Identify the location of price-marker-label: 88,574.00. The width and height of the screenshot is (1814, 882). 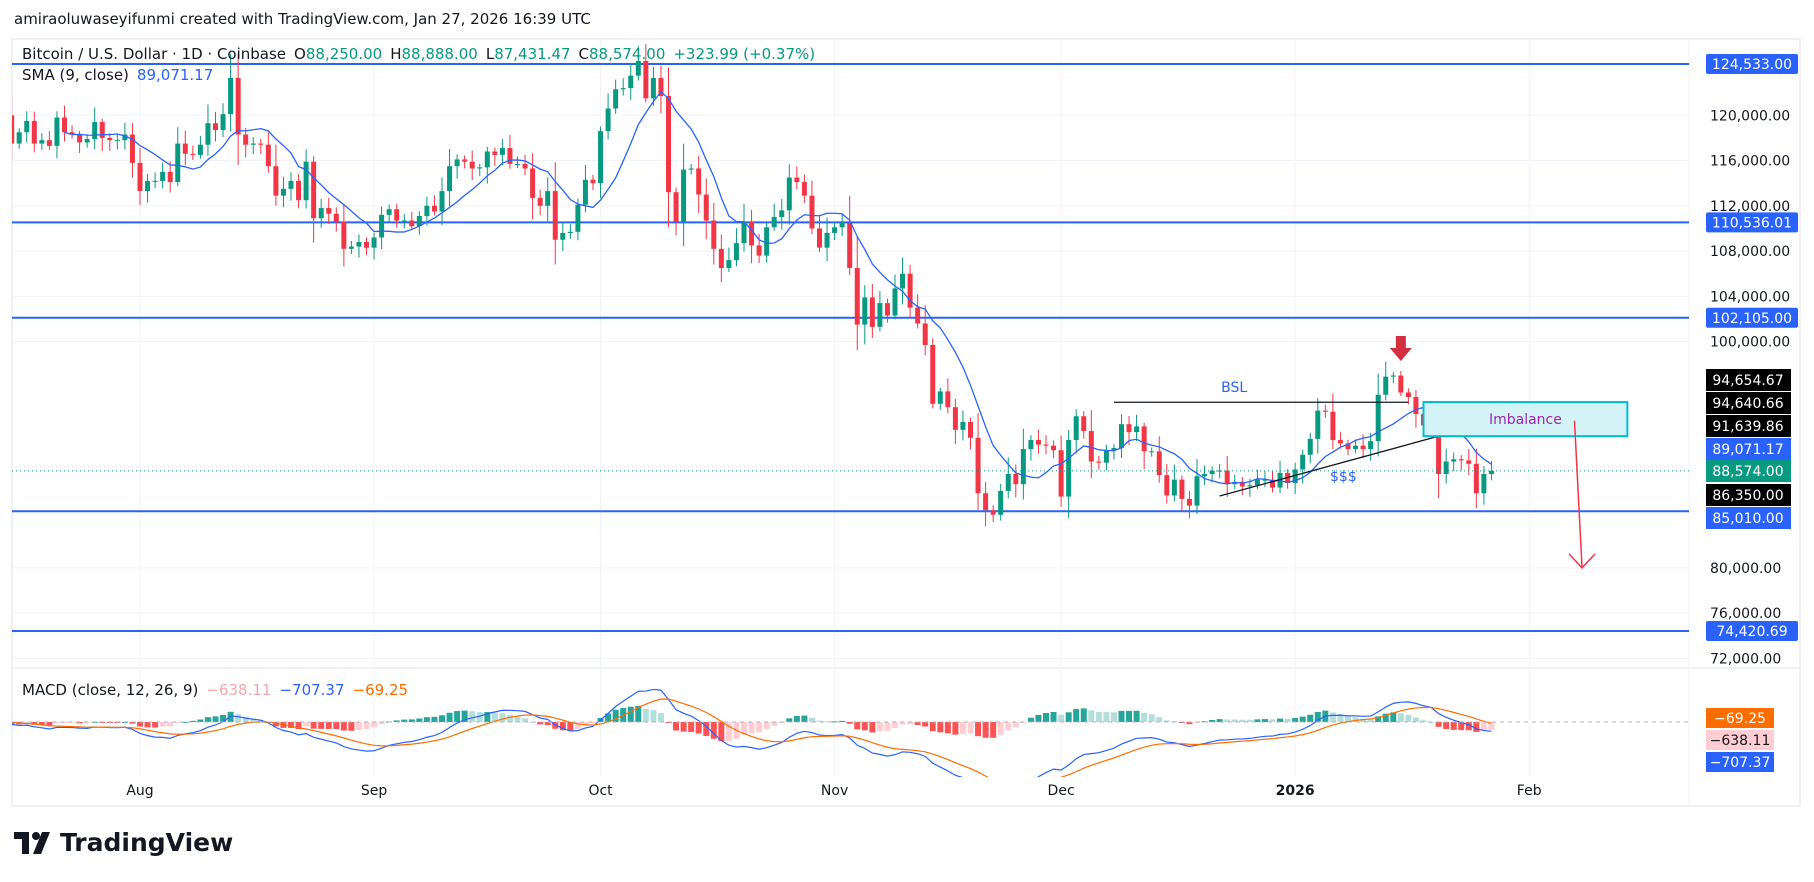
(1747, 472).